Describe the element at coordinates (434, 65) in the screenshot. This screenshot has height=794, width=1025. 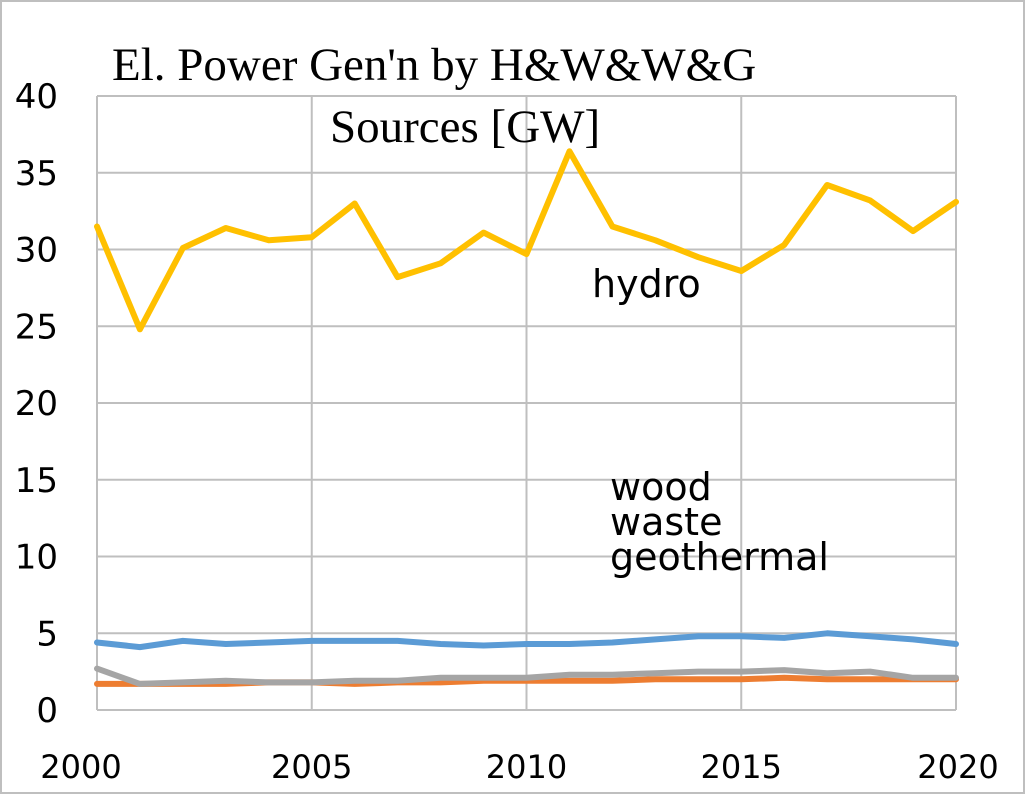
I see `chart-title-line-1: El. Power Gen'n by H&W&W&G` at that location.